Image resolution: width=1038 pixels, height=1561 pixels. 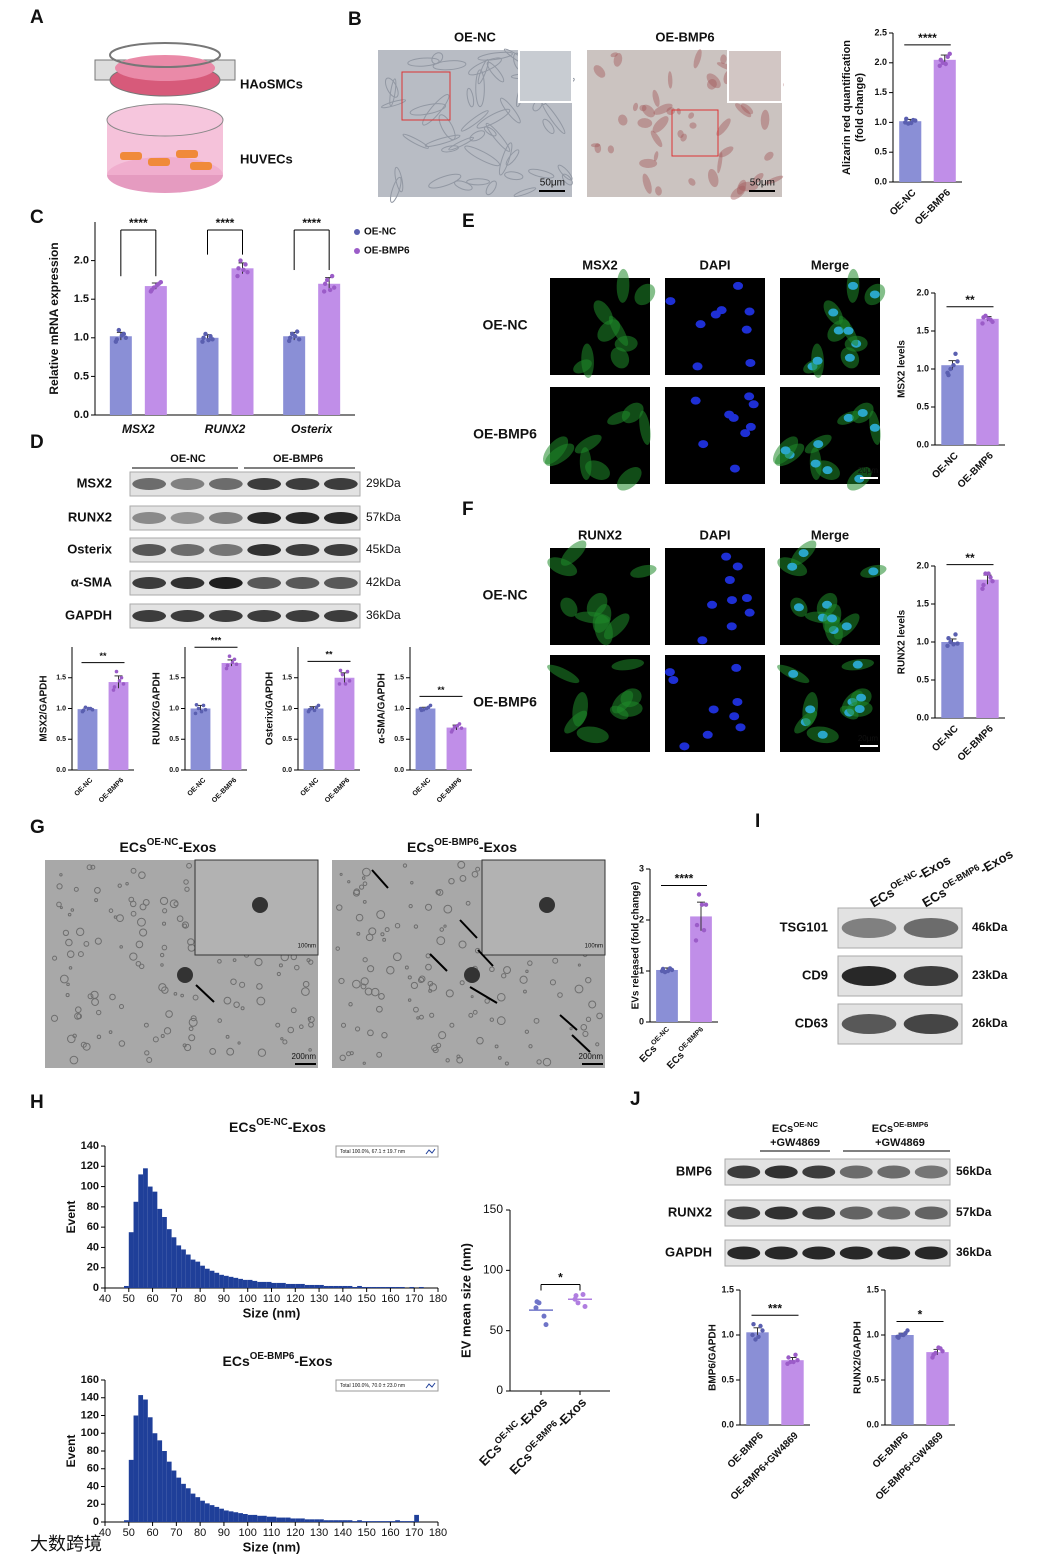 I want to click on arrow, so click(x=468, y=929).